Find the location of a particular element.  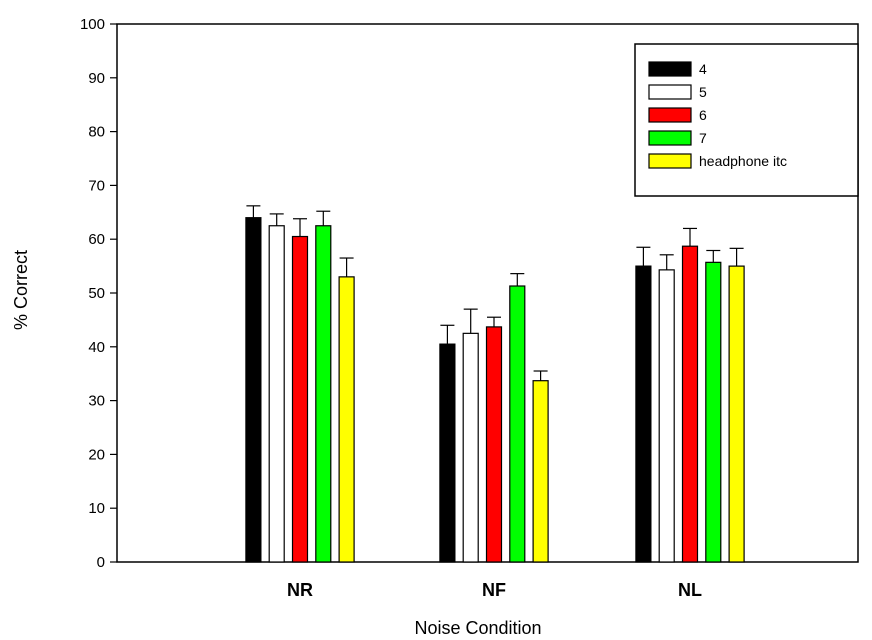

y-tick-label: 100 is located at coordinates (92, 24).